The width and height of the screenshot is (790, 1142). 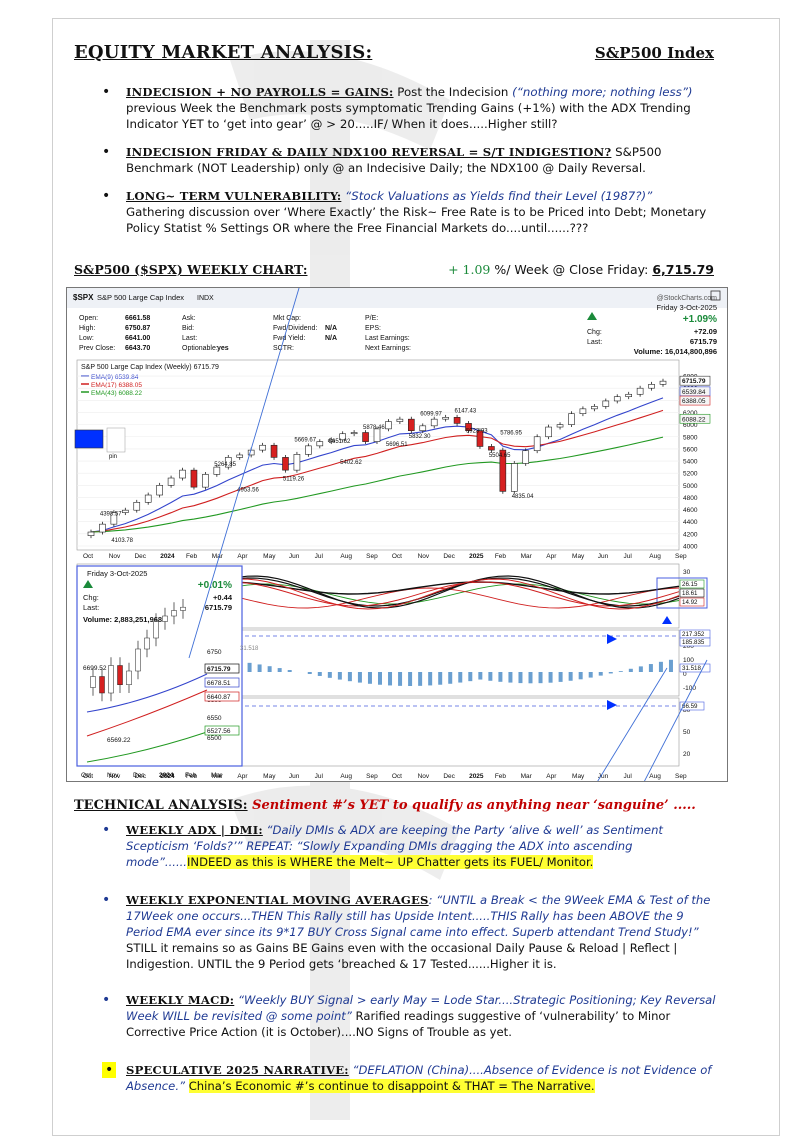 I want to click on x-label-top-5: Mar, so click(x=218, y=556).